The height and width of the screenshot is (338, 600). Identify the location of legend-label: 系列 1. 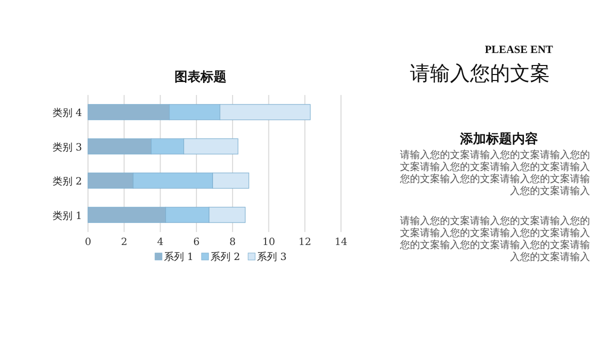
(179, 257).